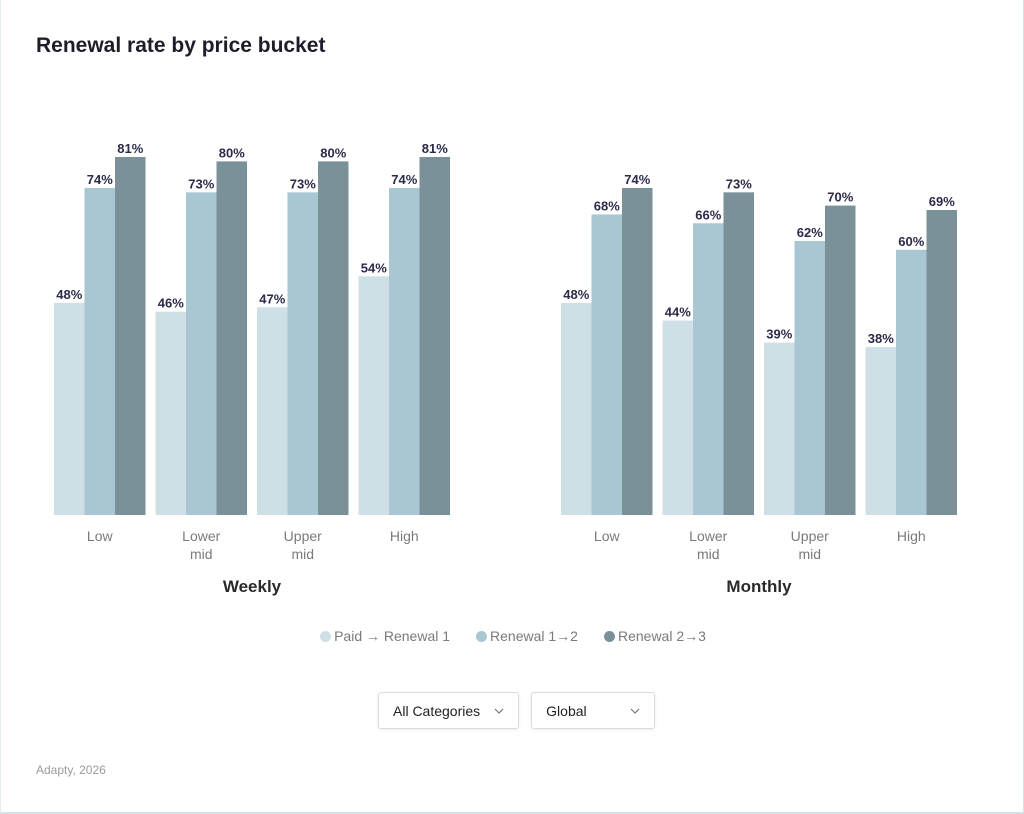 The image size is (1024, 814). Describe the element at coordinates (607, 205) in the screenshot. I see `value-label: 68%` at that location.